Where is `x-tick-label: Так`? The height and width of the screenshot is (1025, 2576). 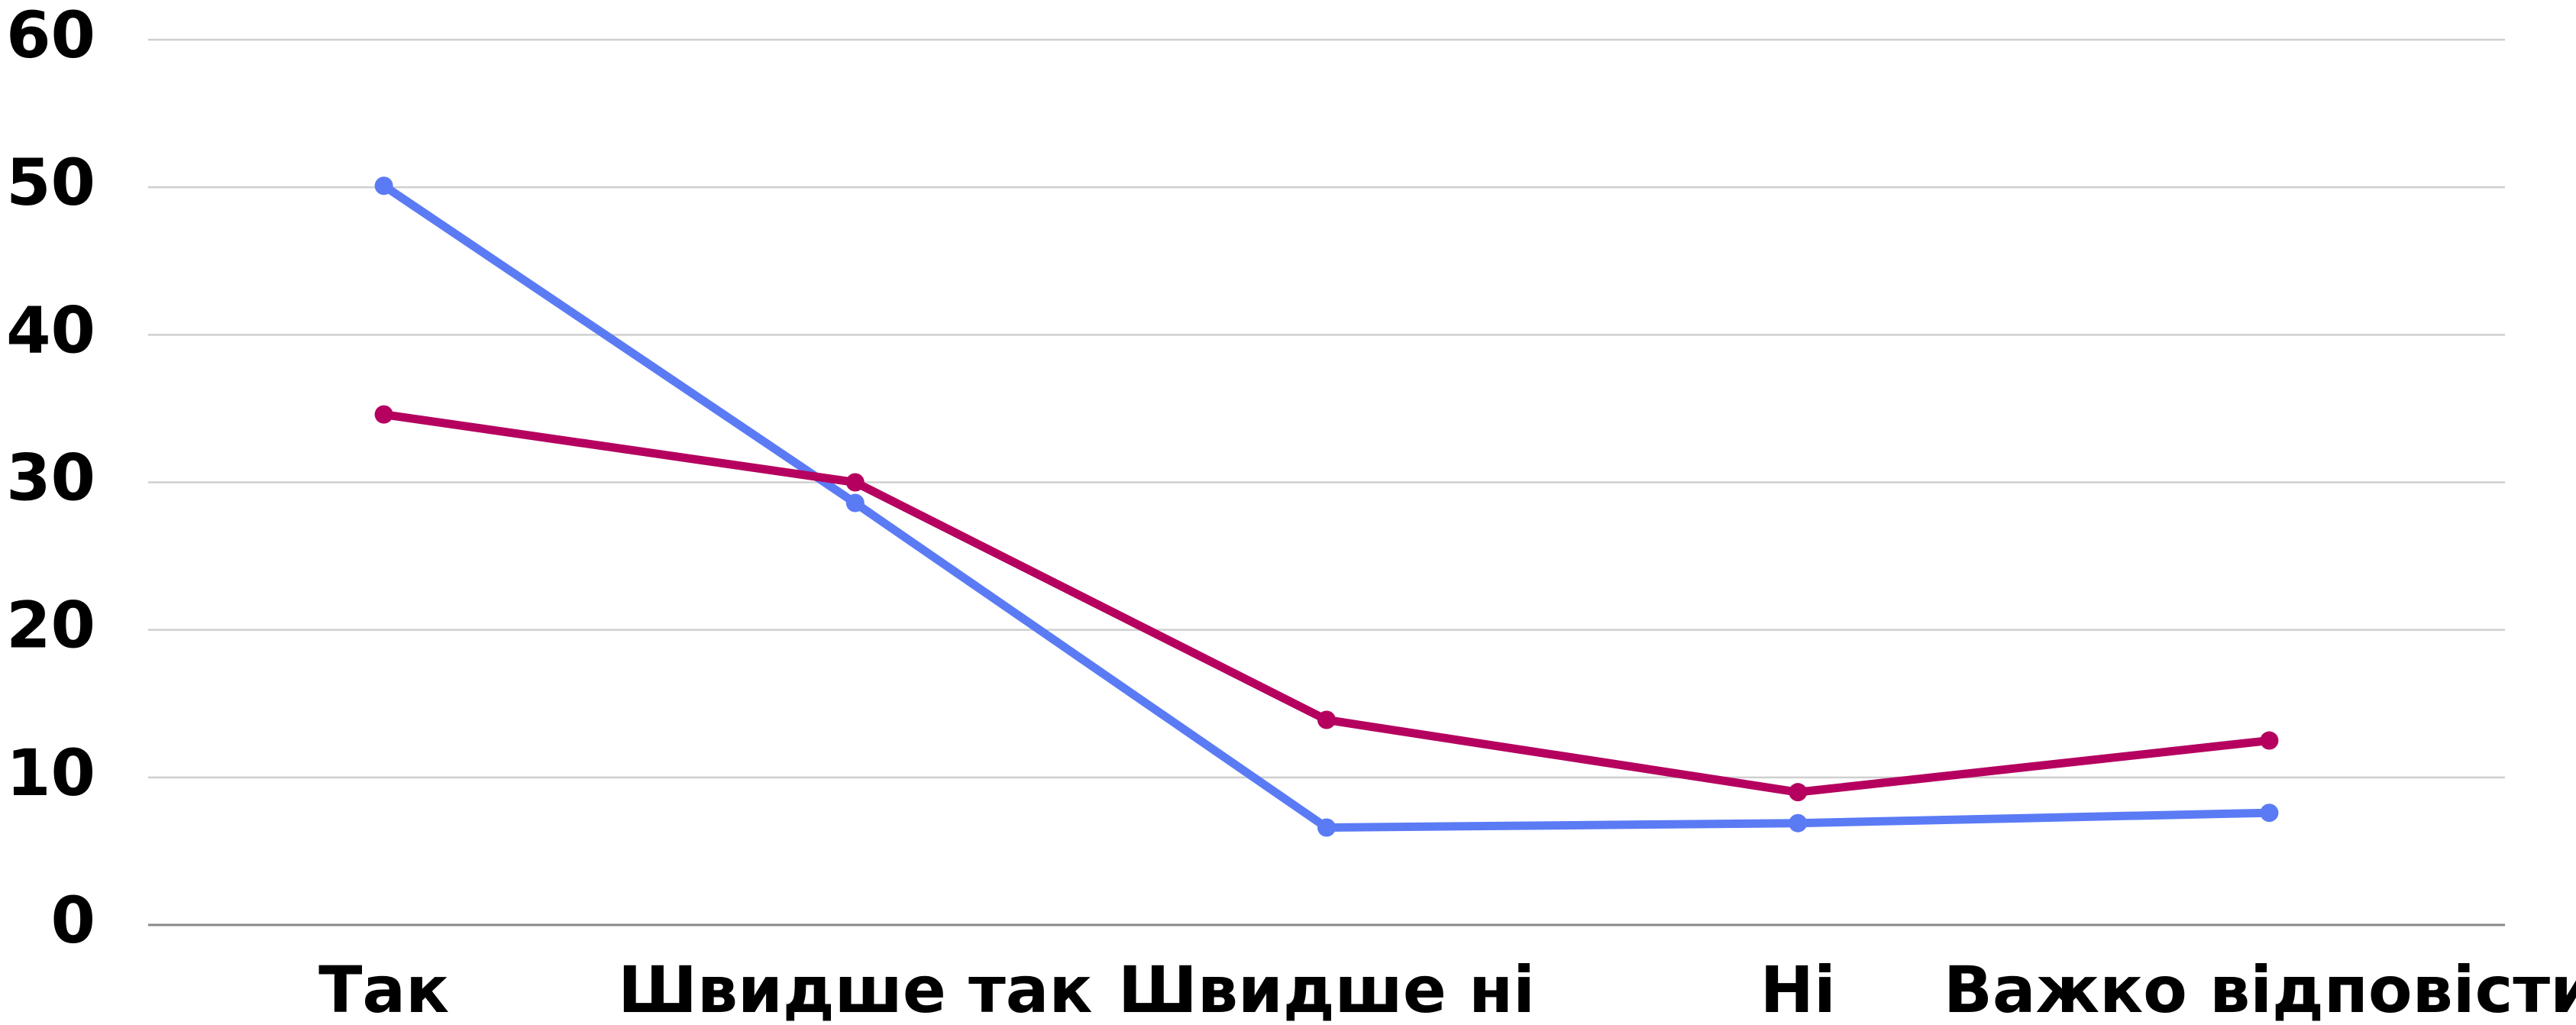
x-tick-label: Так is located at coordinates (383, 989).